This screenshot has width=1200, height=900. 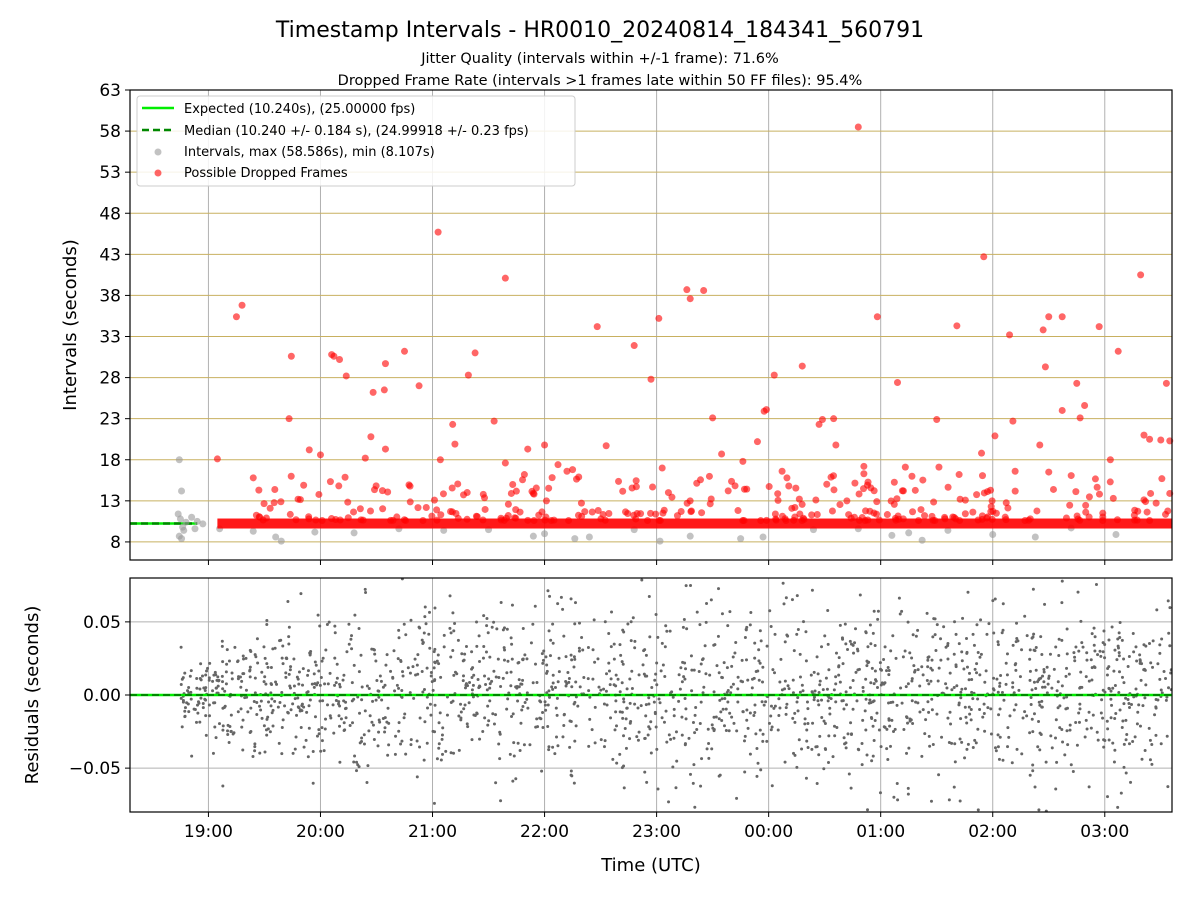 I want to click on intervals-y-tick-label: 48, so click(x=110, y=214).